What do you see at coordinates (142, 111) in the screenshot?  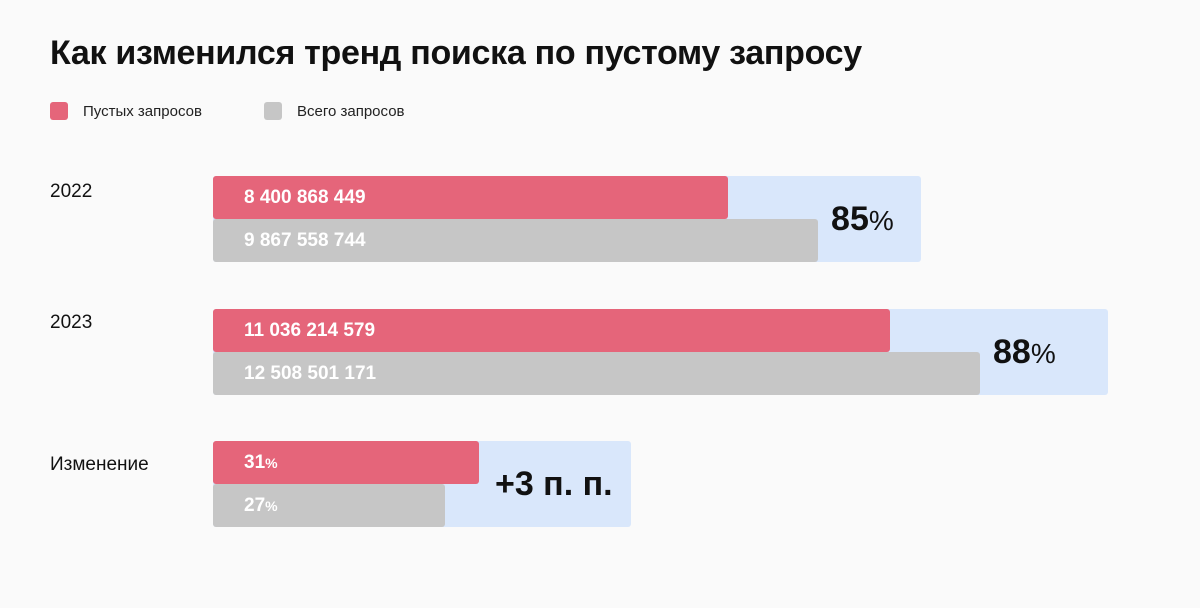 I see `legend-label-empty: Пустых запросов` at bounding box center [142, 111].